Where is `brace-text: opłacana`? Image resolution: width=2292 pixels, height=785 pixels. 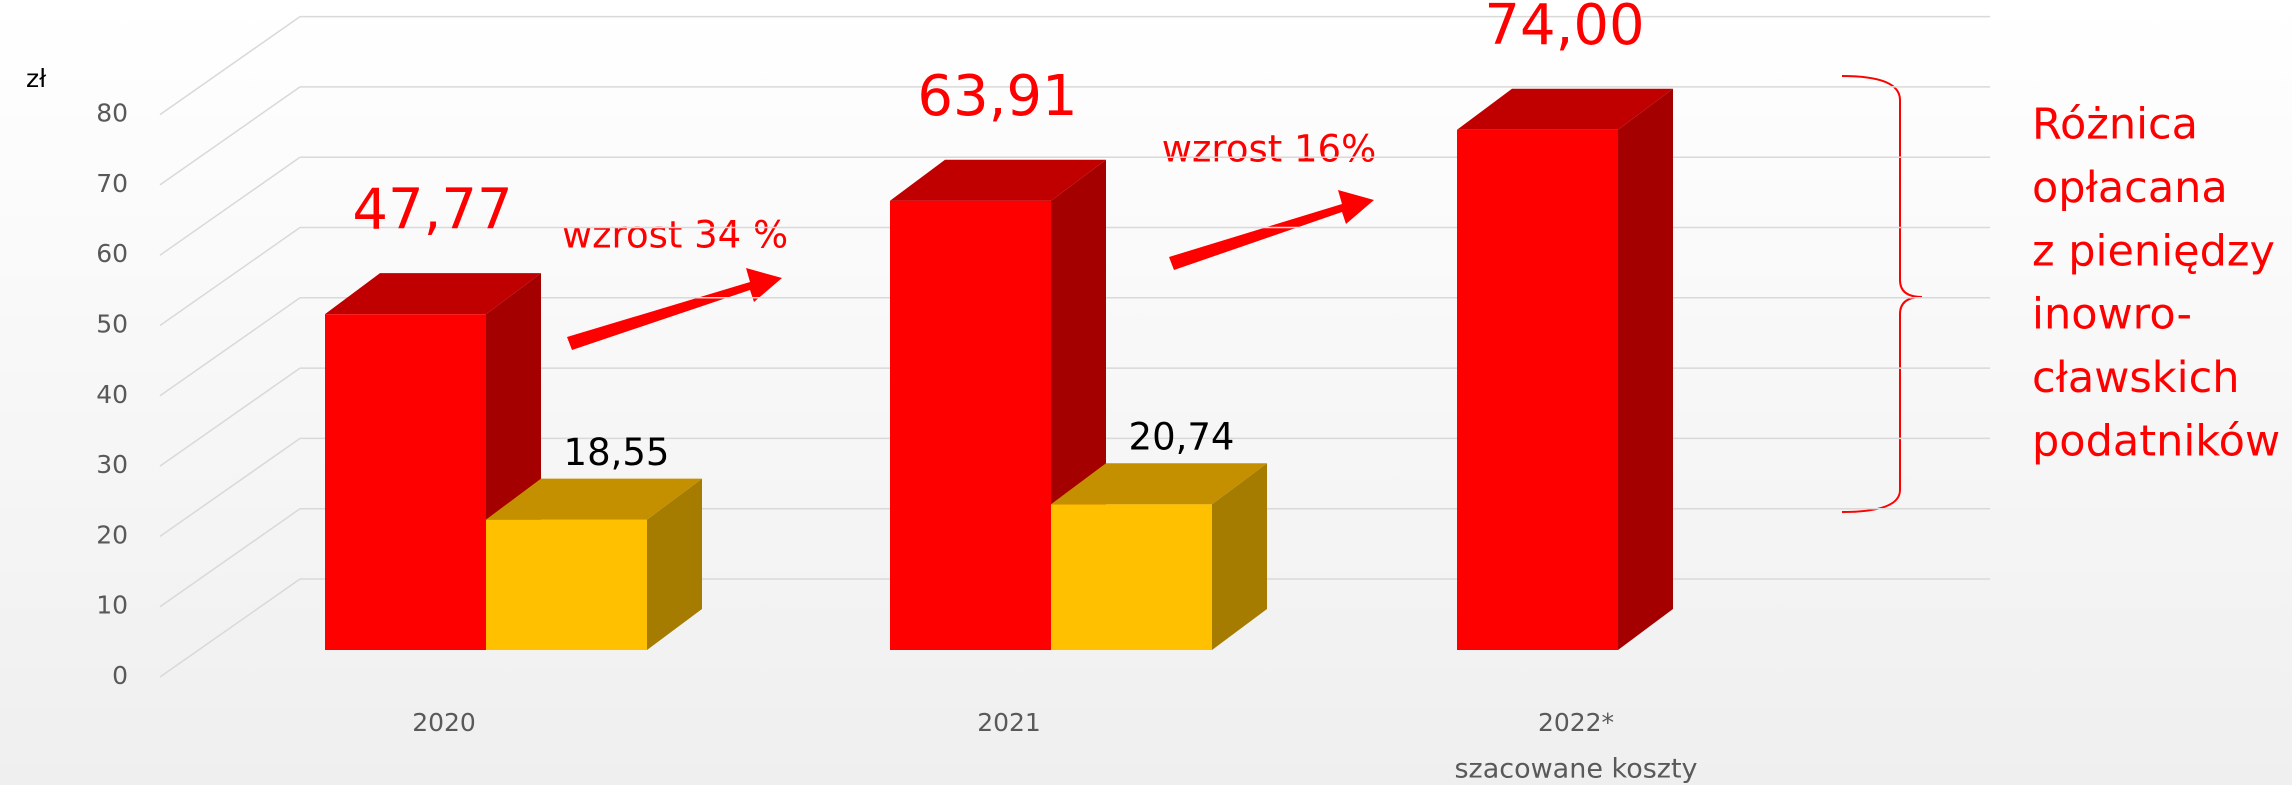
brace-text: opłacana is located at coordinates (2130, 188).